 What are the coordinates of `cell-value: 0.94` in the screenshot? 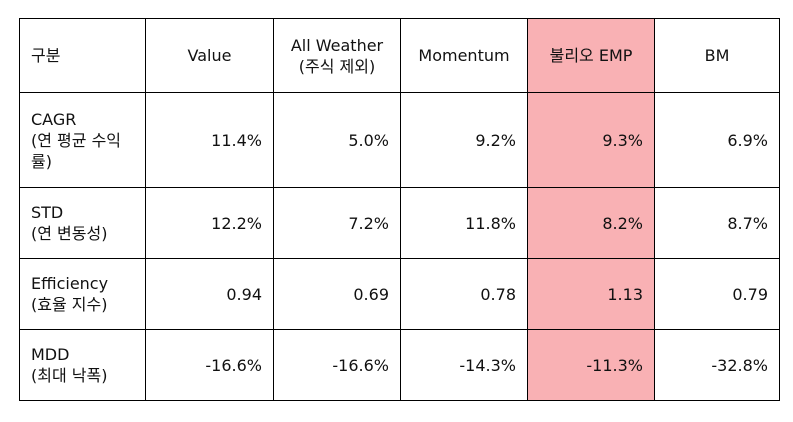 It's located at (209, 294).